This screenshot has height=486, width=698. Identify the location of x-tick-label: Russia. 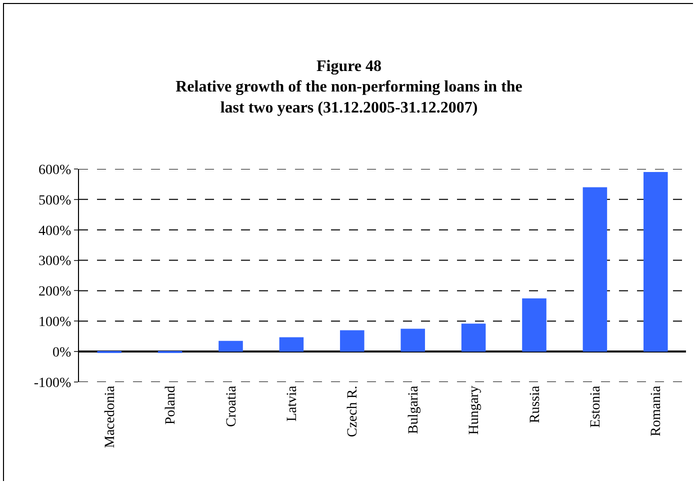
(535, 404).